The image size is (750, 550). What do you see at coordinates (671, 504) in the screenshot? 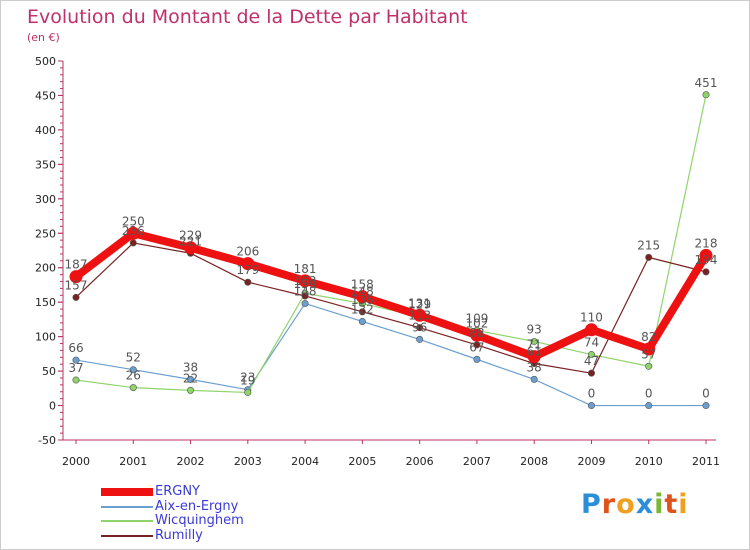
I see `logo-letter: t` at bounding box center [671, 504].